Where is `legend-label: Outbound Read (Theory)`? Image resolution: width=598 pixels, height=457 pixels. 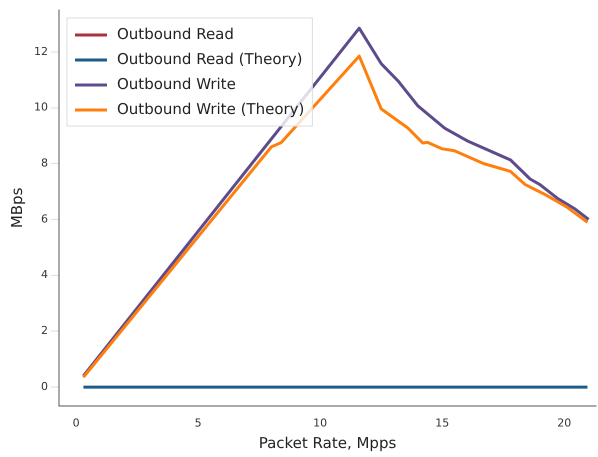
legend-label: Outbound Read (Theory) is located at coordinates (209, 59).